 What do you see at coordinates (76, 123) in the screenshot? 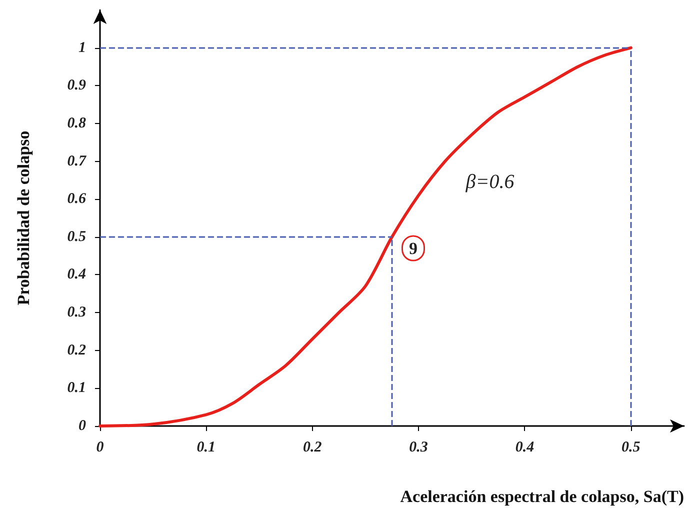
I see `y-tick-label: 0.8` at bounding box center [76, 123].